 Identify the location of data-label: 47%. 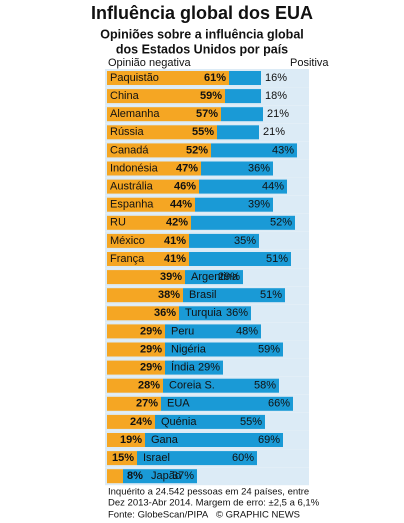
(187, 168).